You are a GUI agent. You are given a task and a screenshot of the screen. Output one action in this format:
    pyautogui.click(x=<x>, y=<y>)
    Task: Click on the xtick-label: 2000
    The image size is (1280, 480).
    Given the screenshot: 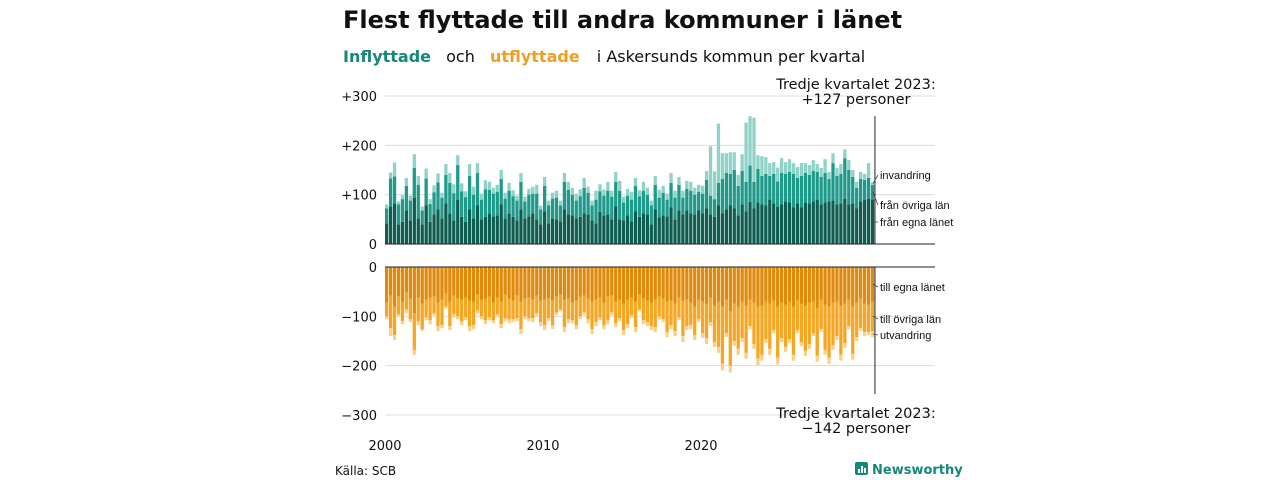 What is the action you would take?
    pyautogui.click(x=384, y=446)
    